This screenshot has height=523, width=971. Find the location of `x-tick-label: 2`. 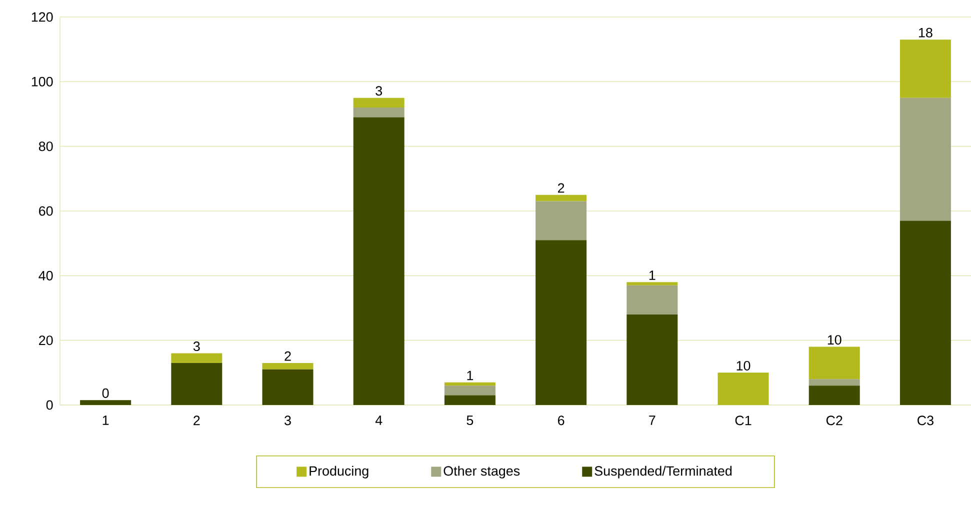

x-tick-label: 2 is located at coordinates (197, 421).